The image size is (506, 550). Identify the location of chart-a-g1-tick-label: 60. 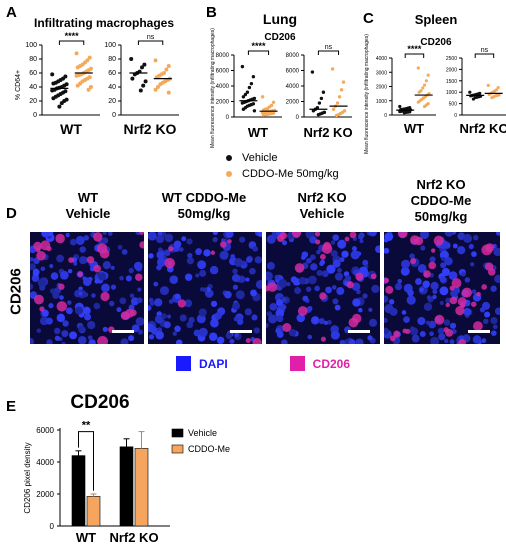
(112, 73).